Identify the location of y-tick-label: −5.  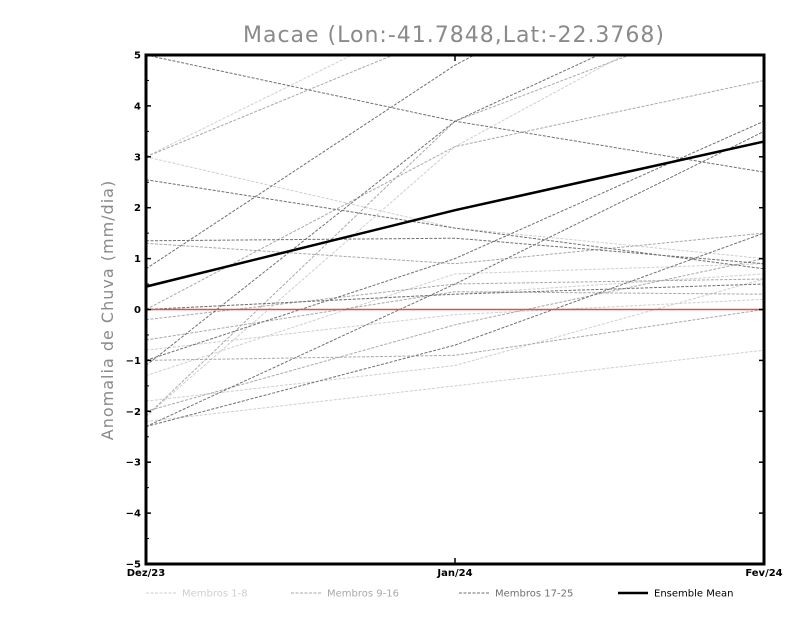
(133, 565).